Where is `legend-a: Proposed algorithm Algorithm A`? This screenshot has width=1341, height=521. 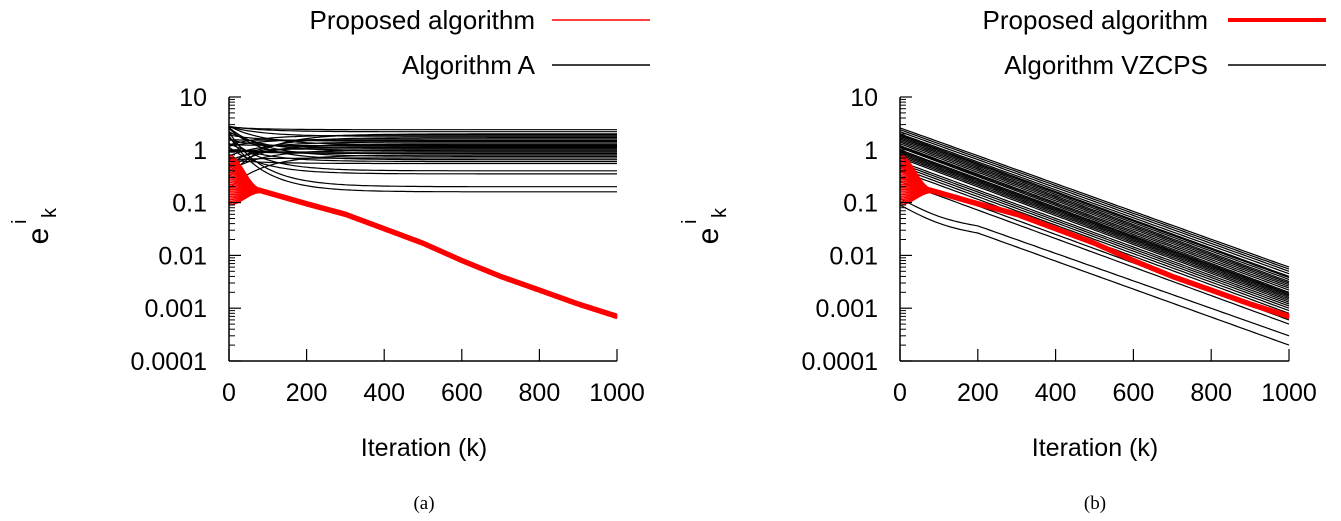
legend-a: Proposed algorithm Algorithm A is located at coordinates (480, 42).